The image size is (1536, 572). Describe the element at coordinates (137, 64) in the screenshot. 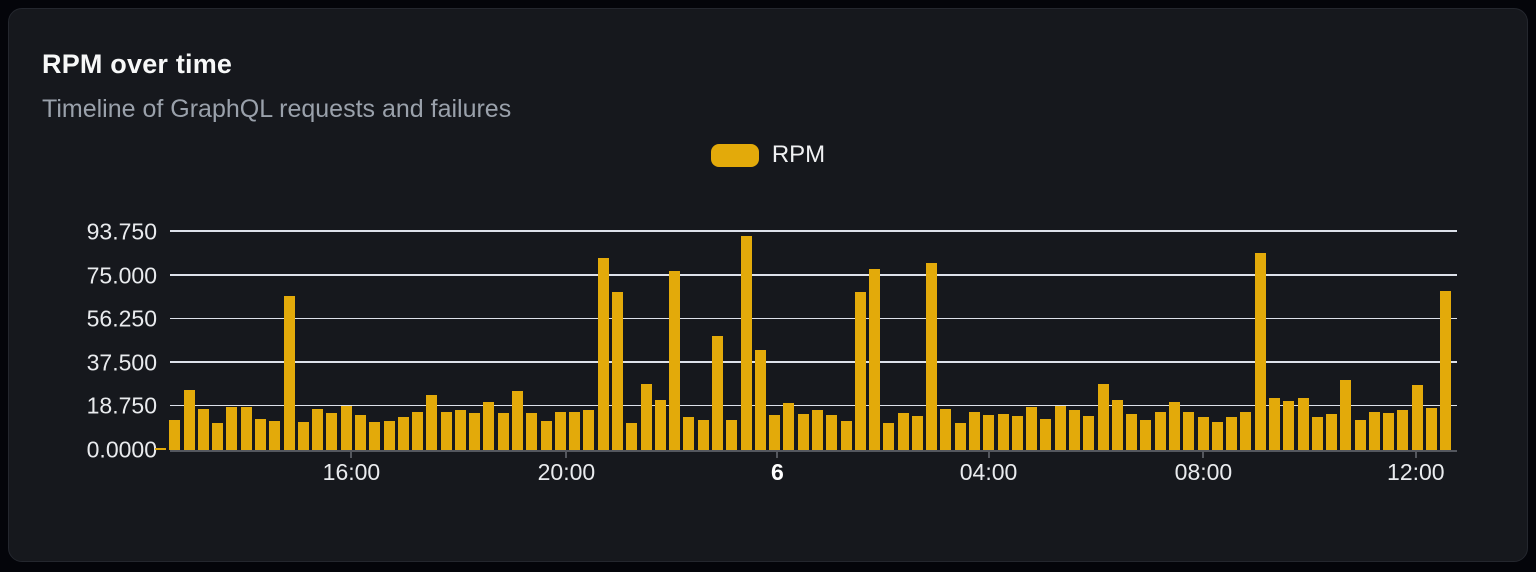

I see `chart-title: RPM over time` at that location.